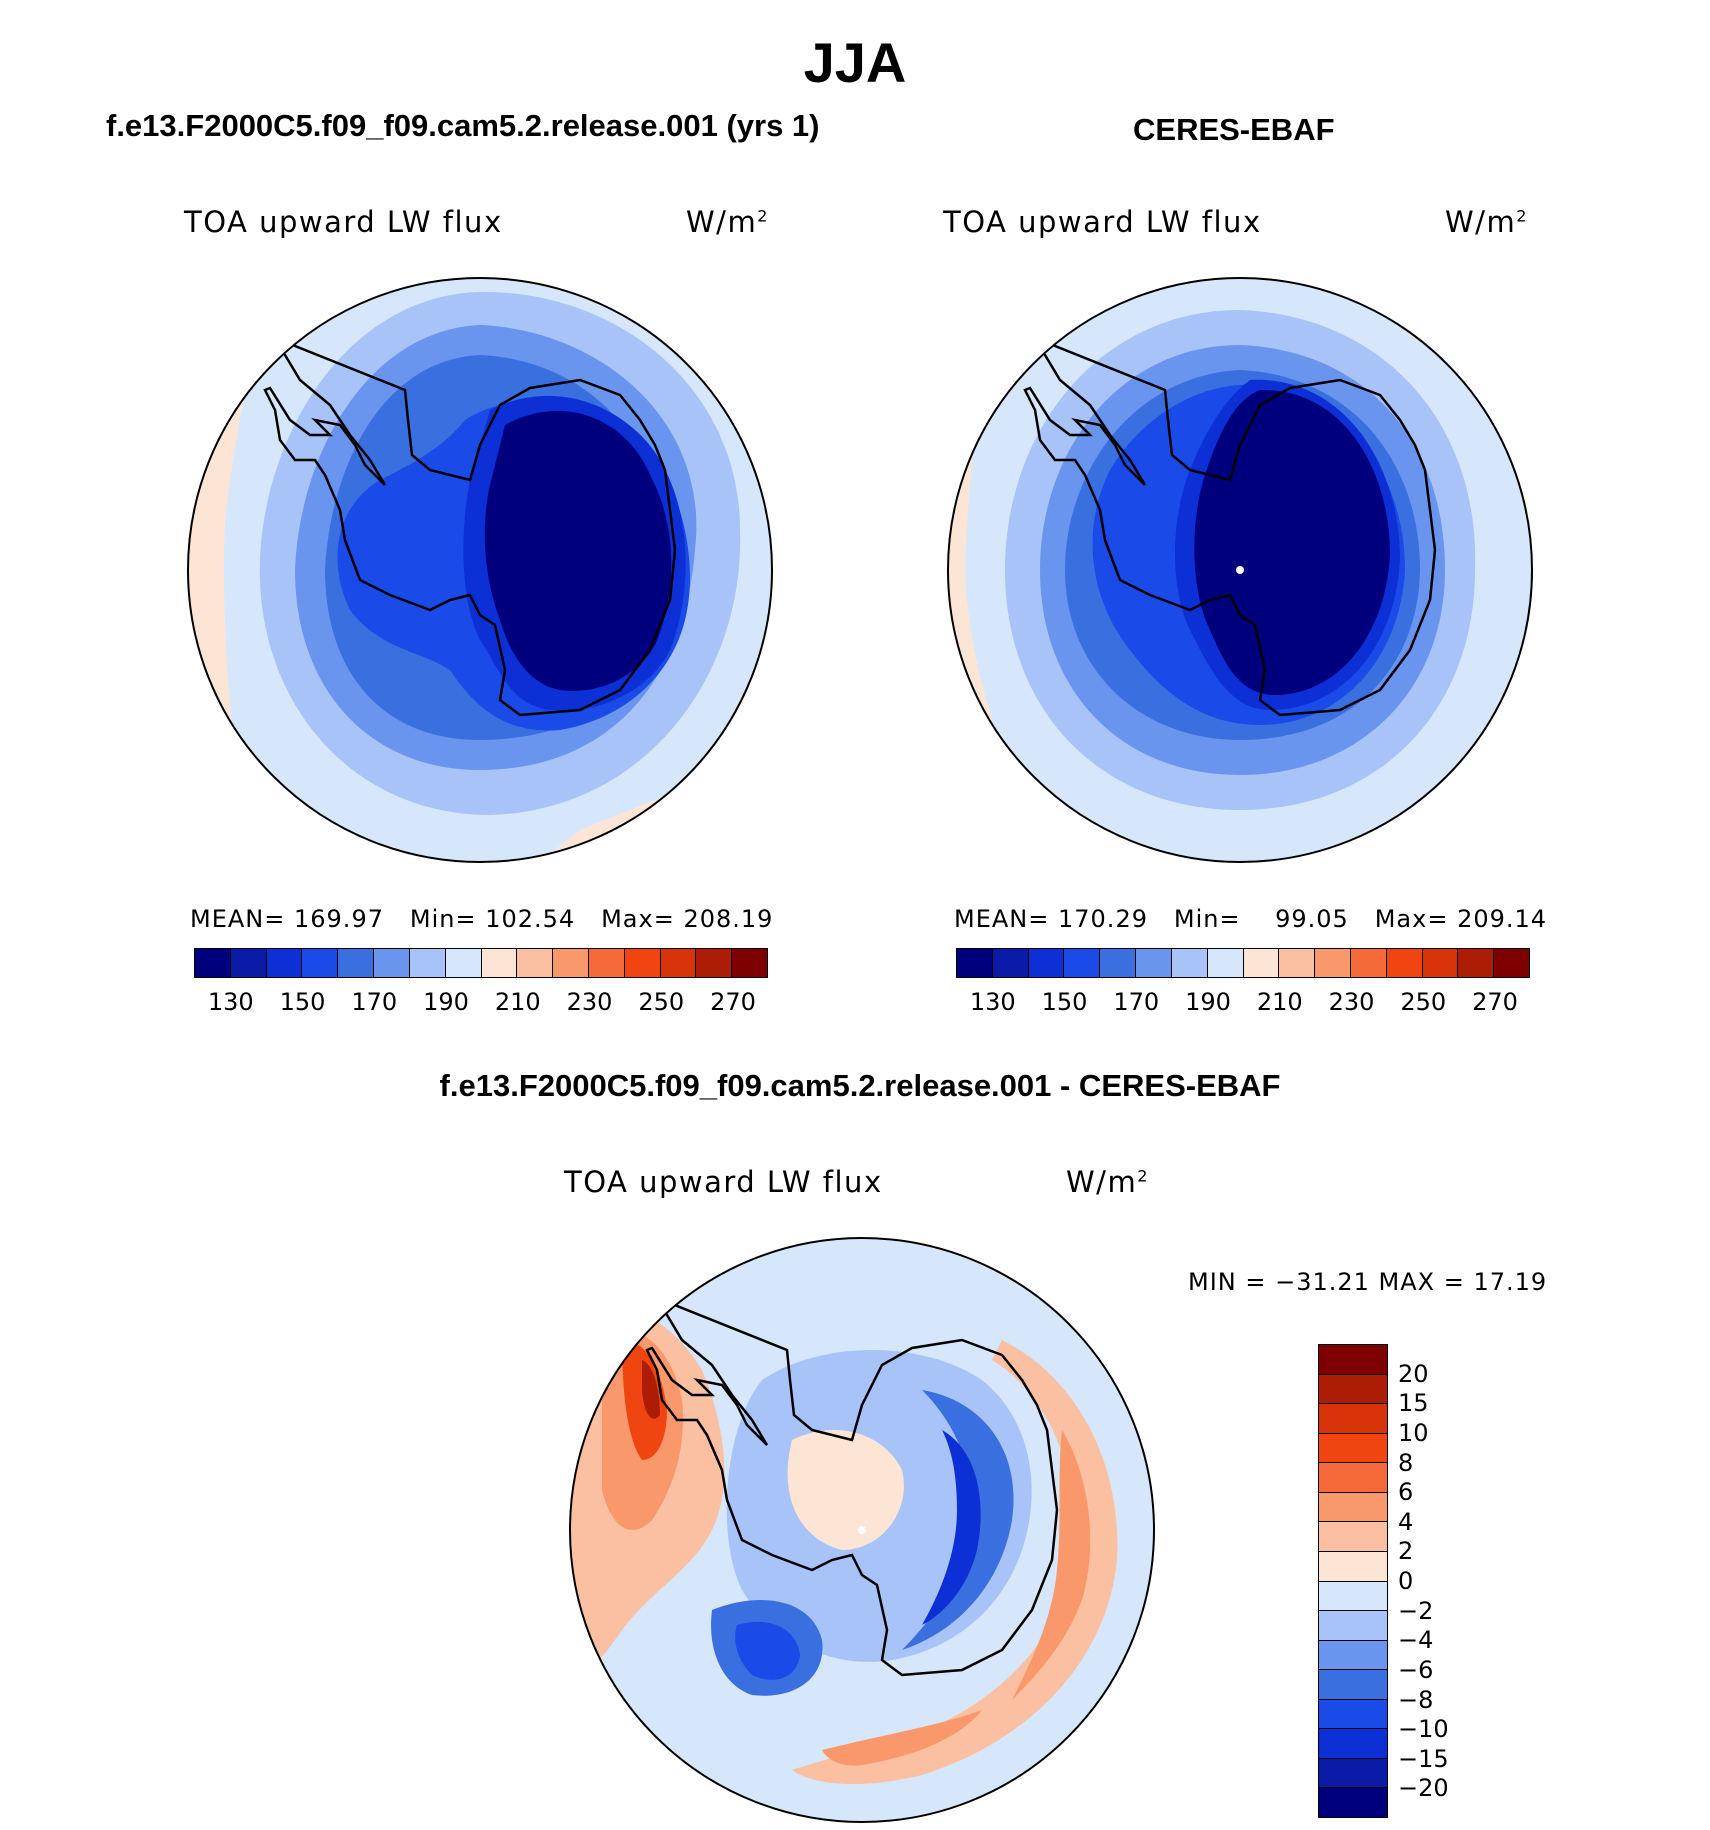  I want to click on negative-anomaly-interior-core, so click(958, 1520).